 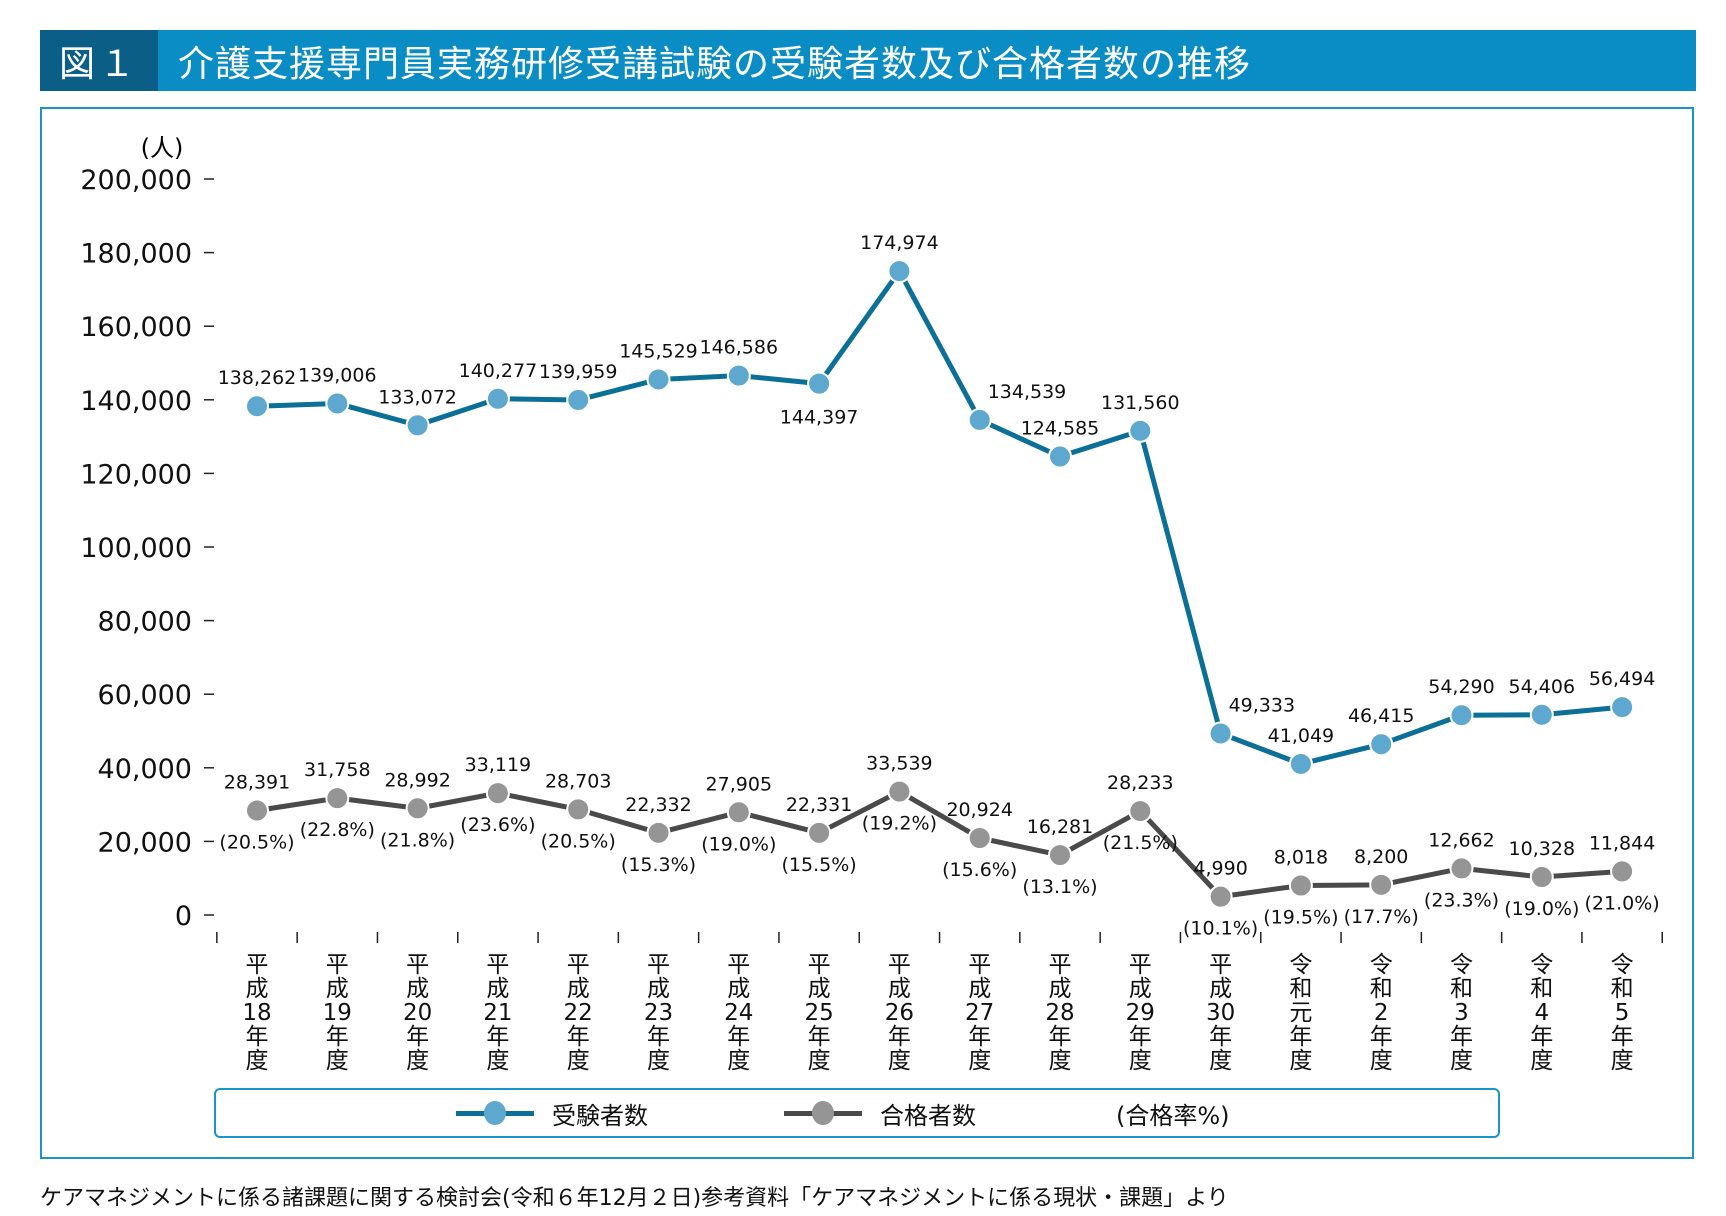 I want to click on legend-item-examinees: 受験者数, so click(x=552, y=1113).